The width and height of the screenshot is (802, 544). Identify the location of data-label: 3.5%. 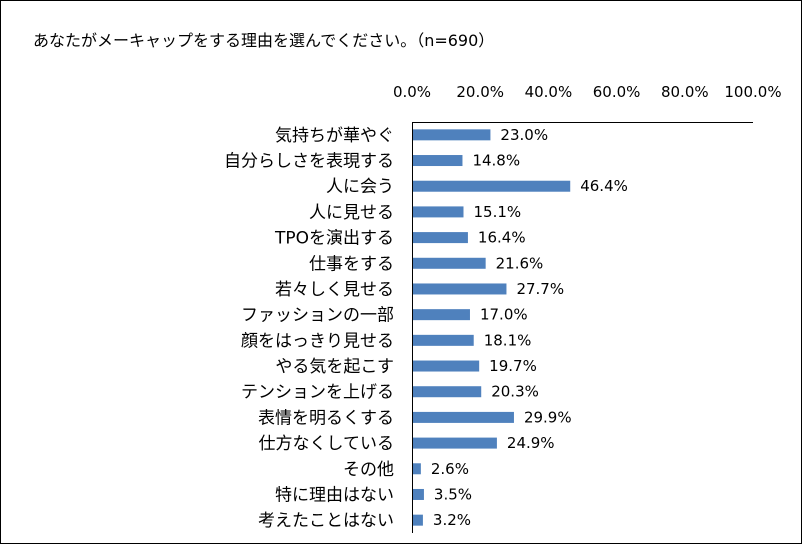
(453, 494).